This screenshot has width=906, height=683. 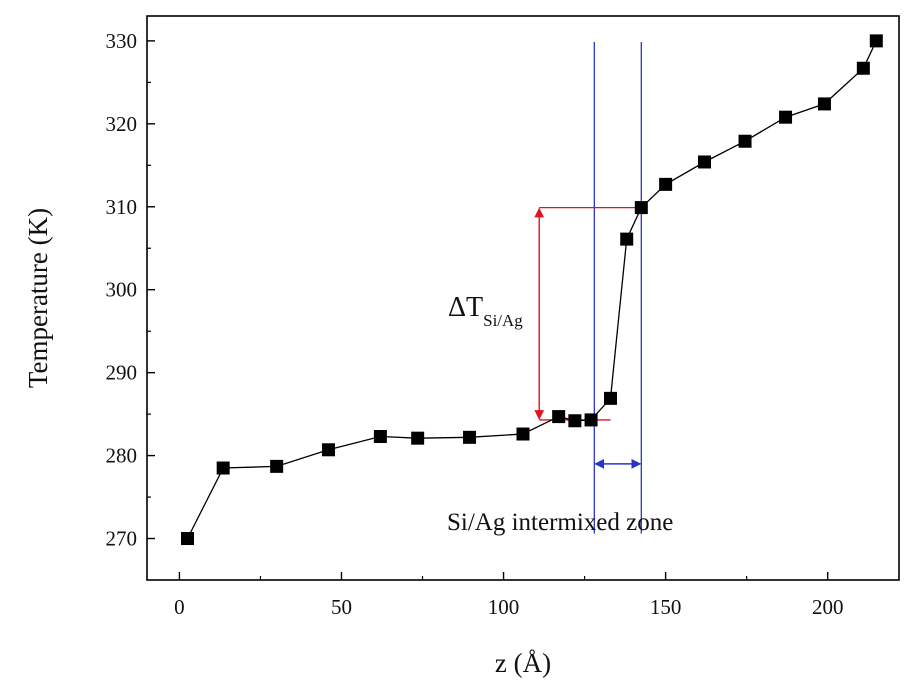 What do you see at coordinates (122, 539) in the screenshot?
I see `y-tick-label: 270` at bounding box center [122, 539].